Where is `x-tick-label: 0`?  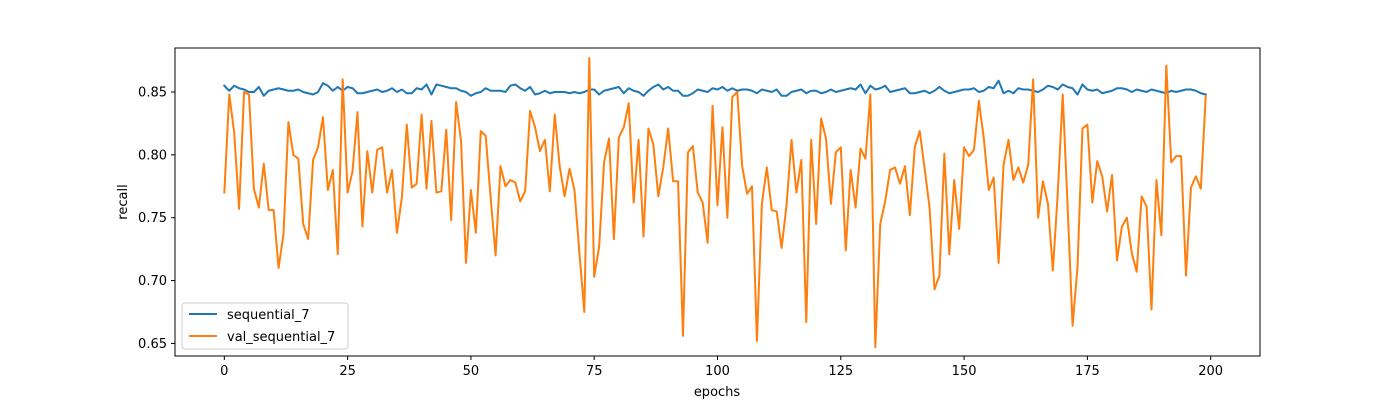 x-tick-label: 0 is located at coordinates (224, 371).